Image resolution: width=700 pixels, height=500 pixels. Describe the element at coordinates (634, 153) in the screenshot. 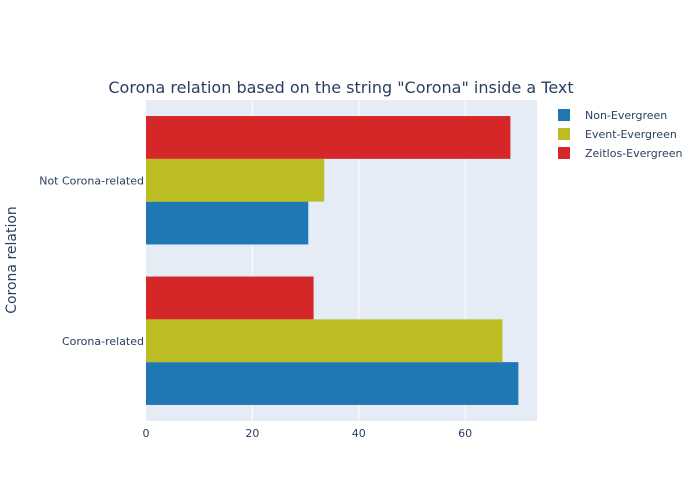

I see `legend-label: Zeitlos-Evergreen` at that location.